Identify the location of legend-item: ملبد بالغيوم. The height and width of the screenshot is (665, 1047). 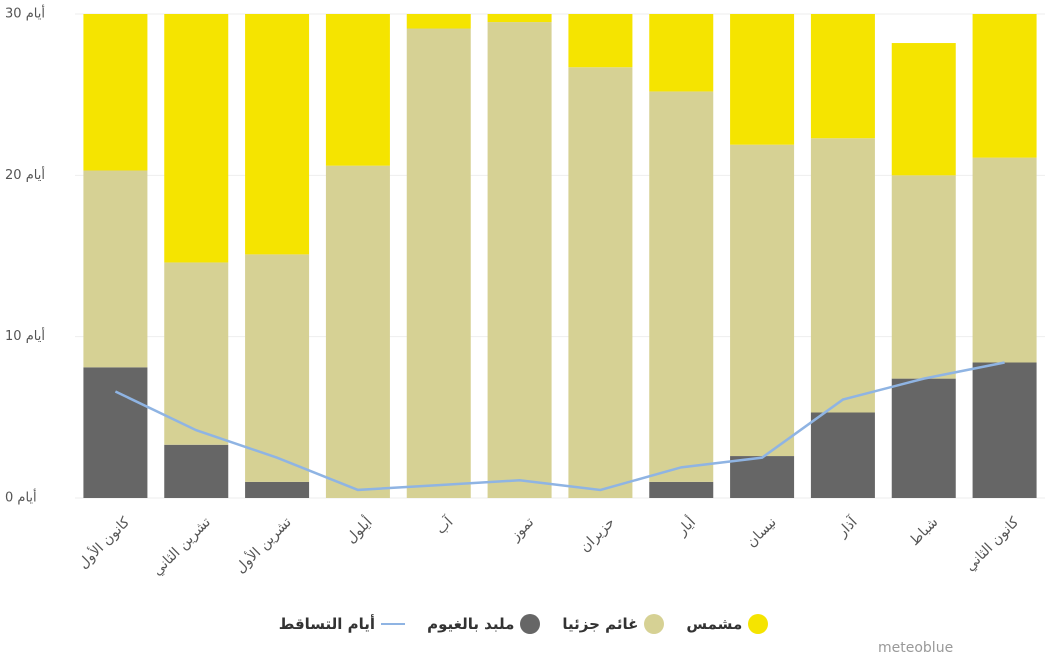
(484, 624).